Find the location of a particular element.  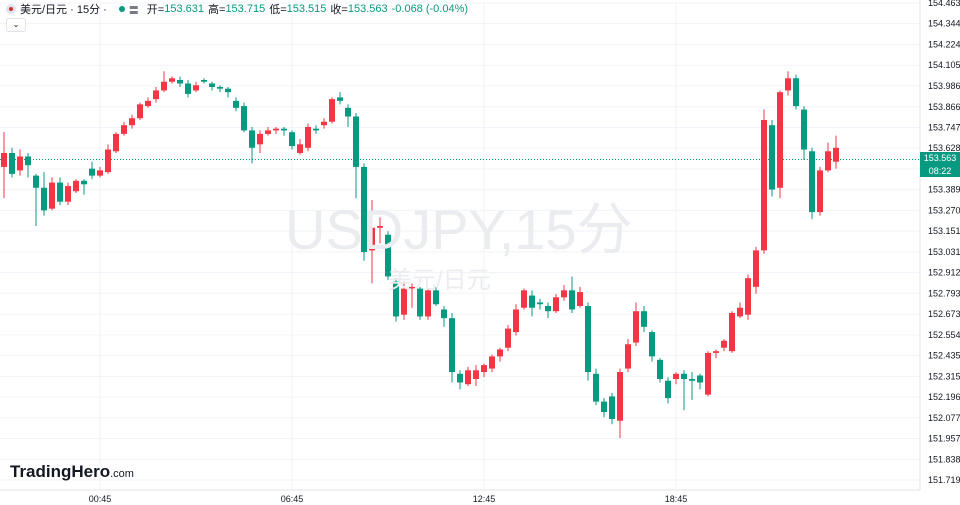

countdown-tag: 08:22 is located at coordinates (940, 171).